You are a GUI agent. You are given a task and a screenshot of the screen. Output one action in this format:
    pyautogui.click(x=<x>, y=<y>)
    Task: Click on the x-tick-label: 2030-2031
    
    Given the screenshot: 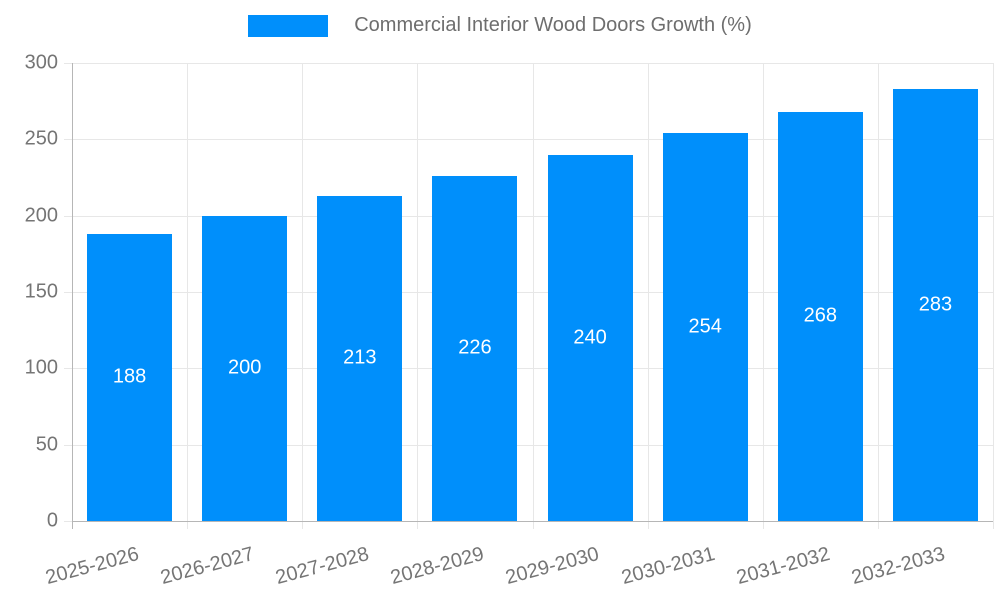 What is the action you would take?
    pyautogui.click(x=667, y=566)
    